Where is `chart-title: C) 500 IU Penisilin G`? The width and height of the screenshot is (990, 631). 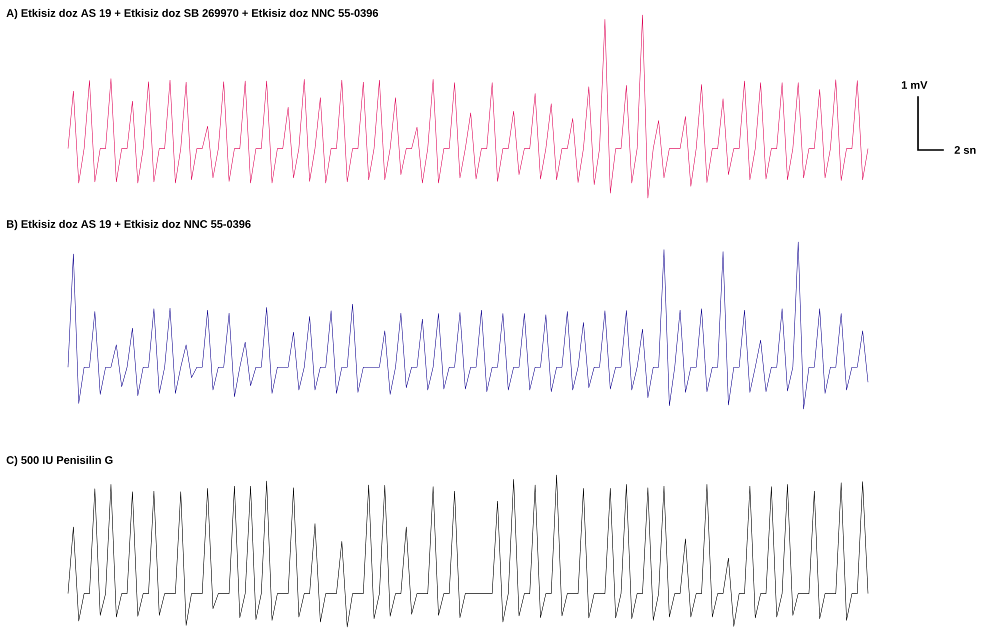 chart-title: C) 500 IU Penisilin G is located at coordinates (59, 461).